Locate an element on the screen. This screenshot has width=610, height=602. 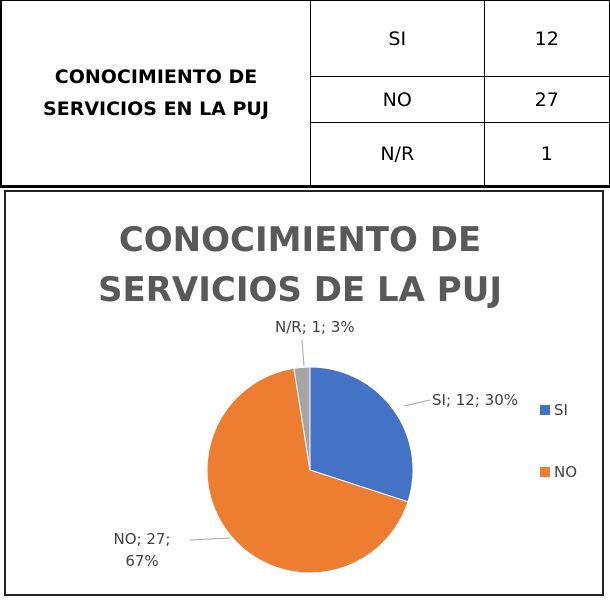
data-label: SI; 12; 30% is located at coordinates (475, 400).